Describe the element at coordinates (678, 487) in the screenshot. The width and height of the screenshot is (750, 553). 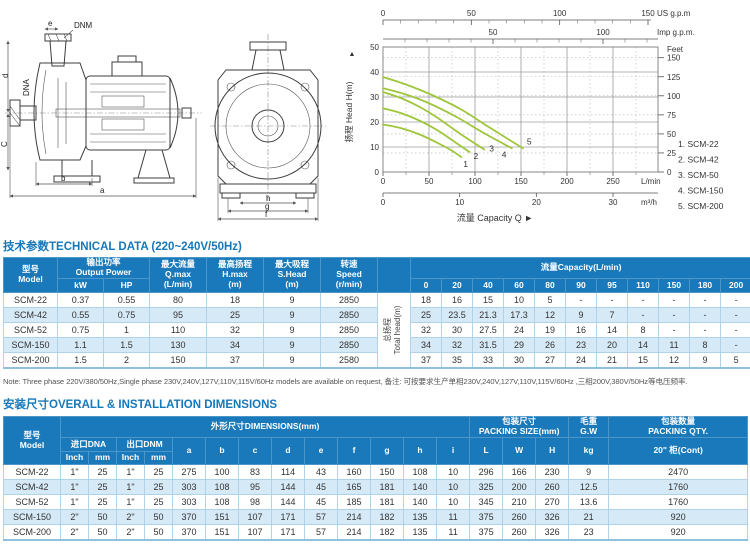
I see `dim-value-cell: 1760` at that location.